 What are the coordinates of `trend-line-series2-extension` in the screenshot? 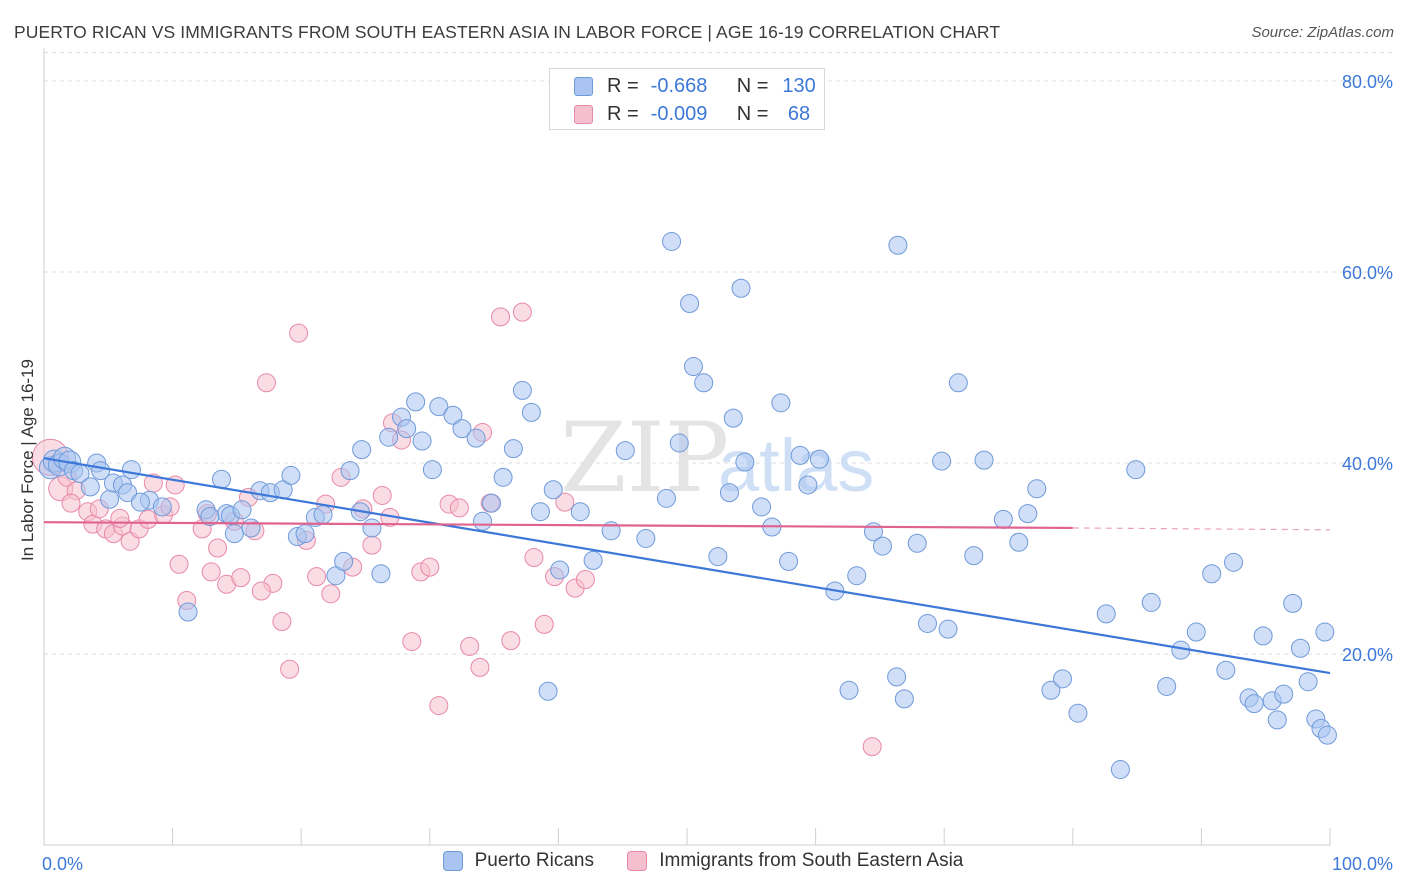 It's located at (1201, 529).